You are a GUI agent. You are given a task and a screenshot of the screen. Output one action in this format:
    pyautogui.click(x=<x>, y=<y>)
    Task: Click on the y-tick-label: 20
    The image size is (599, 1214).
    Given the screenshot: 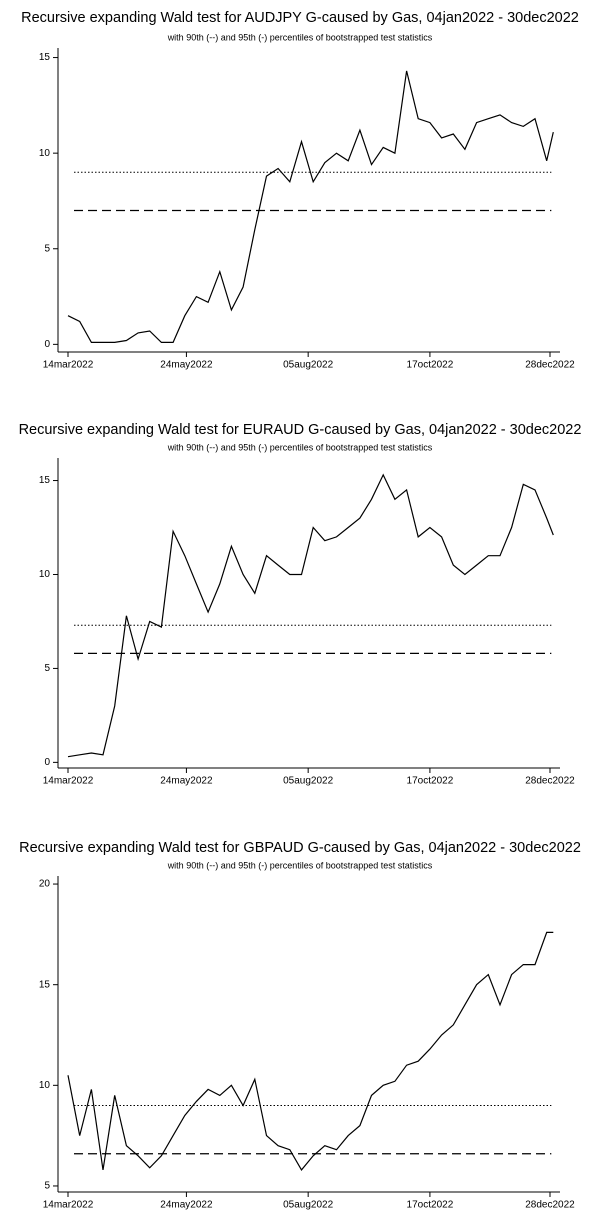 What is the action you would take?
    pyautogui.click(x=45, y=884)
    